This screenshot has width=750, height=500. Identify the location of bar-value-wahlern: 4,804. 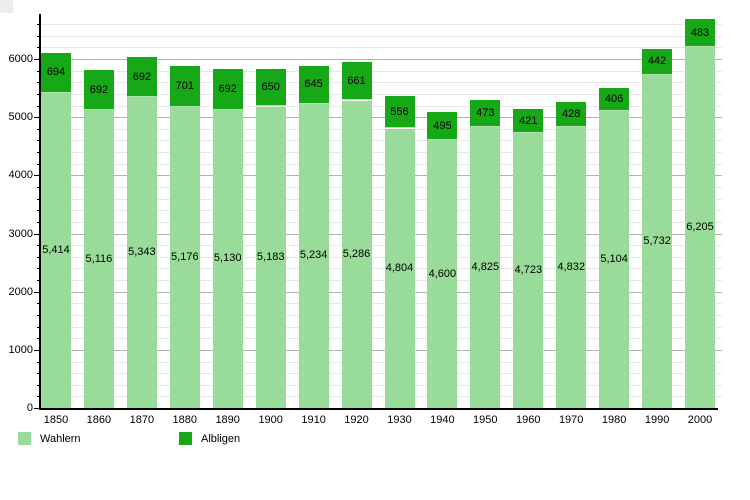
(399, 267).